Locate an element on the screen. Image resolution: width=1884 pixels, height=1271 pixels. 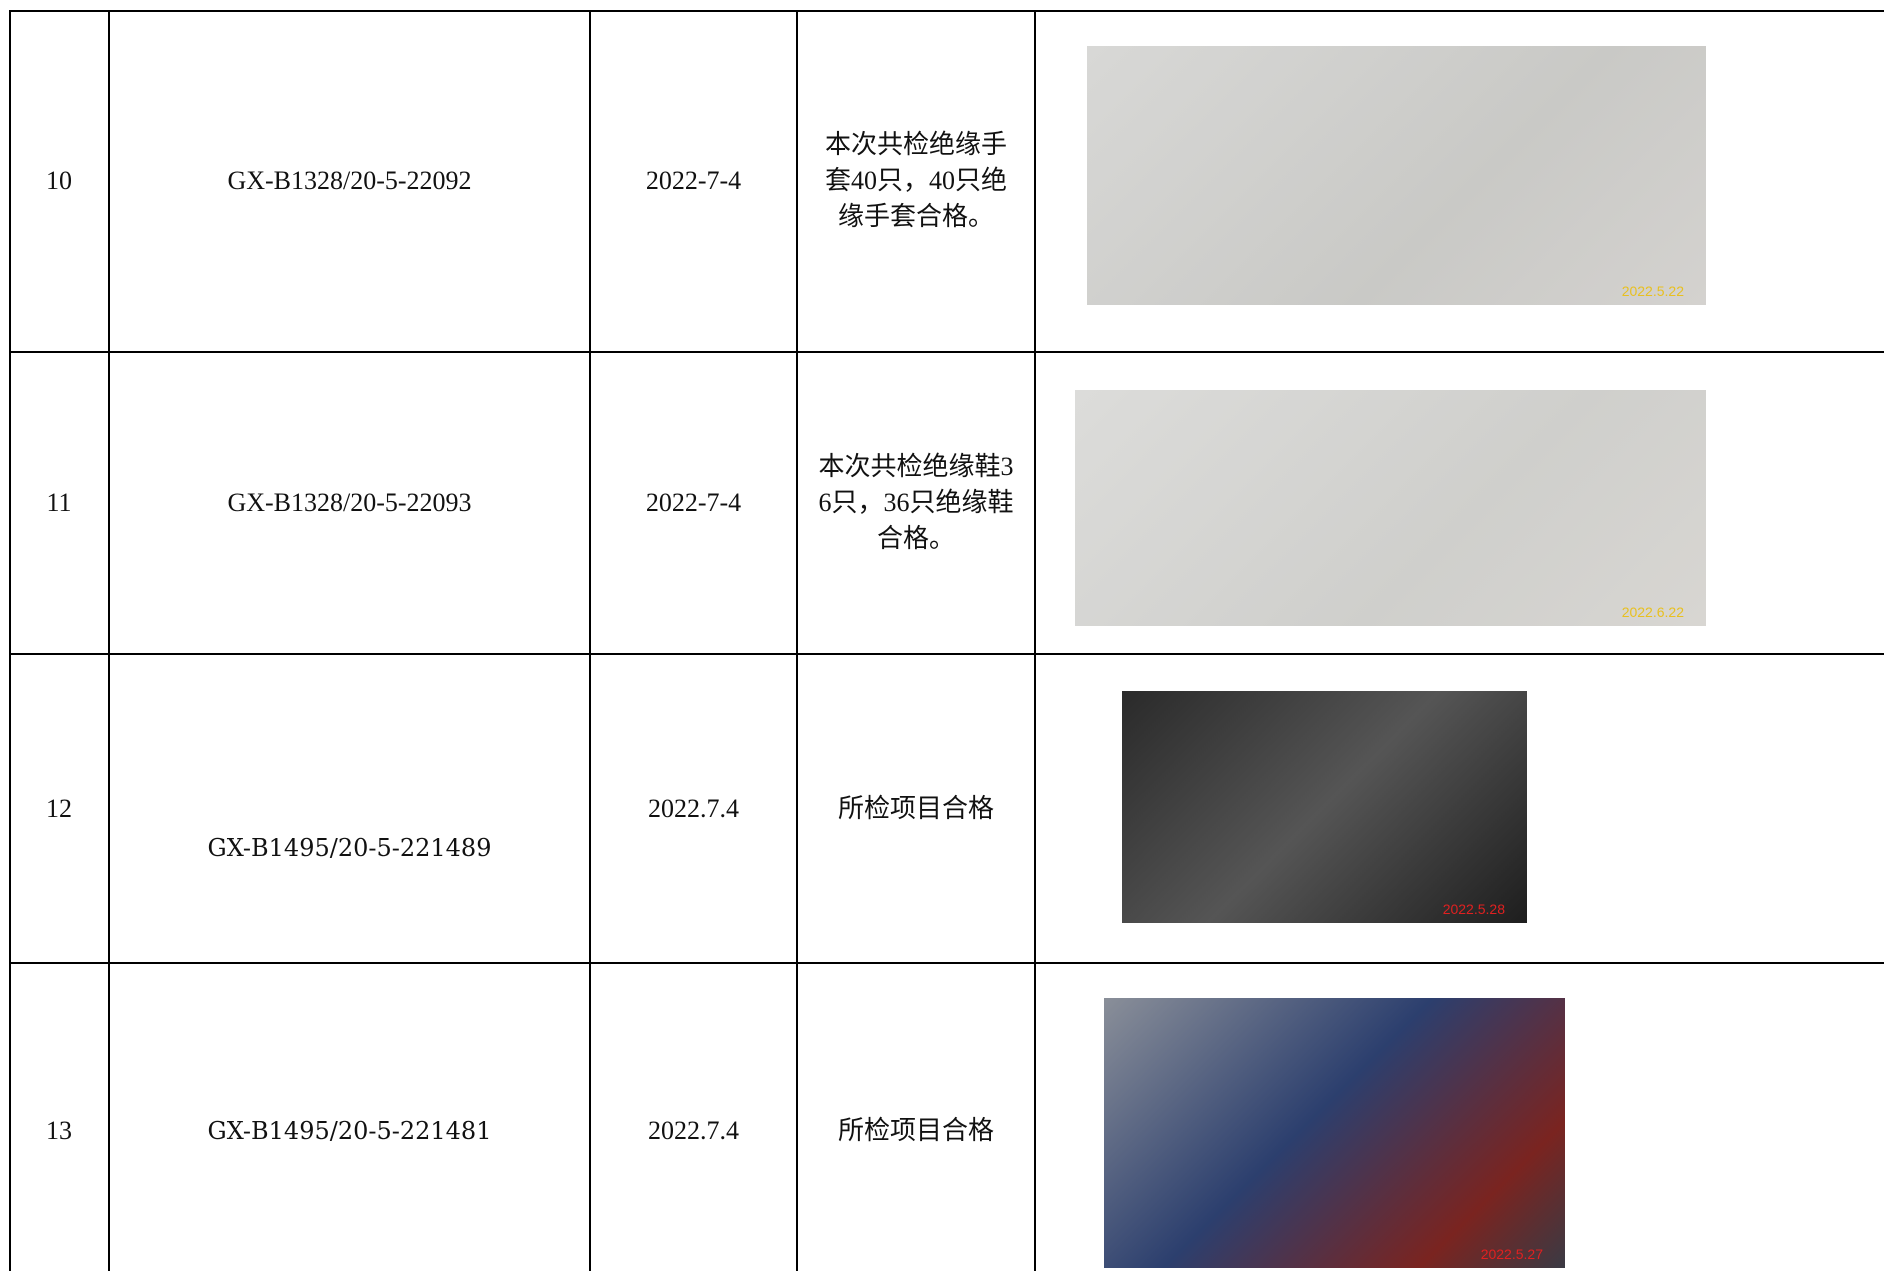
cell-text: GX-B1328/20-5-22093 is located at coordinates (349, 502).